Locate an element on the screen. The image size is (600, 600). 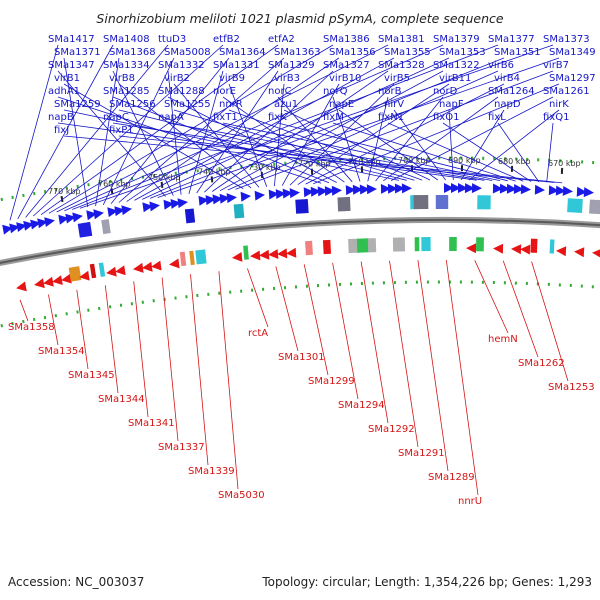
forward-gene-label: SMa1334 is located at coordinates (126, 65).